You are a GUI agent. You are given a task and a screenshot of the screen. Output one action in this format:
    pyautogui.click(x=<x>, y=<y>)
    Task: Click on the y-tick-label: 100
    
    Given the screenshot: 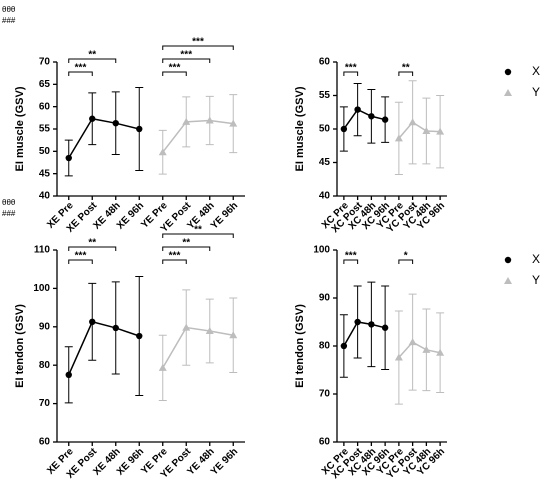 What is the action you would take?
    pyautogui.click(x=41, y=288)
    